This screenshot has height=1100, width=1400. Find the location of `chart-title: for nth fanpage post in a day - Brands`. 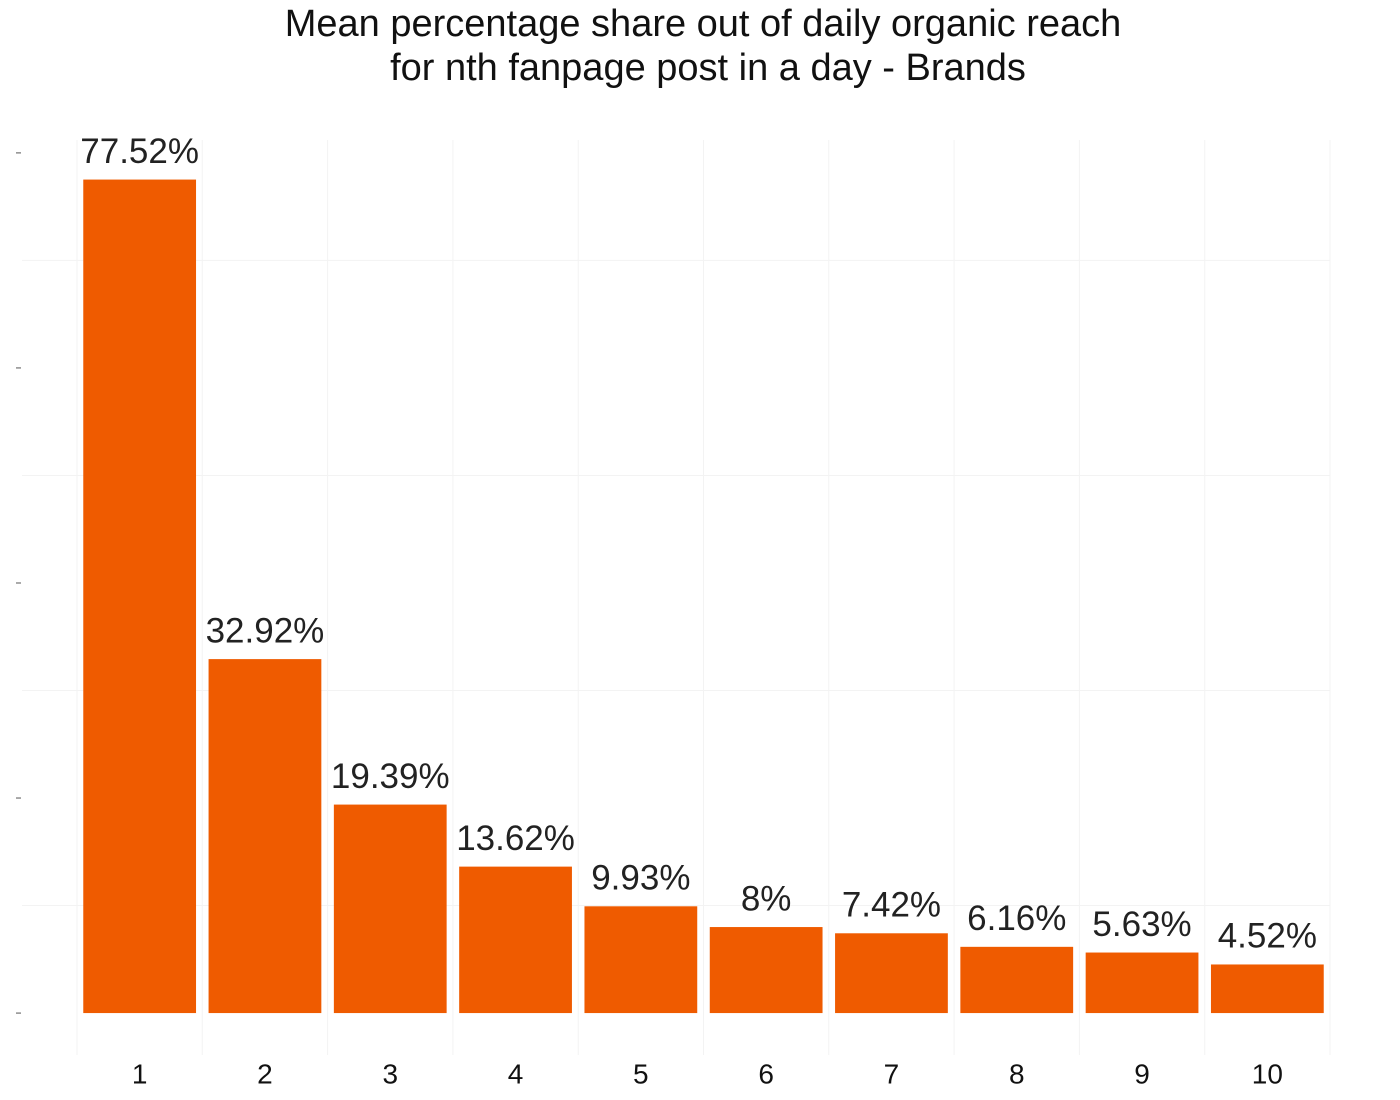

chart-title: for nth fanpage post in a day - Brands is located at coordinates (708, 68).